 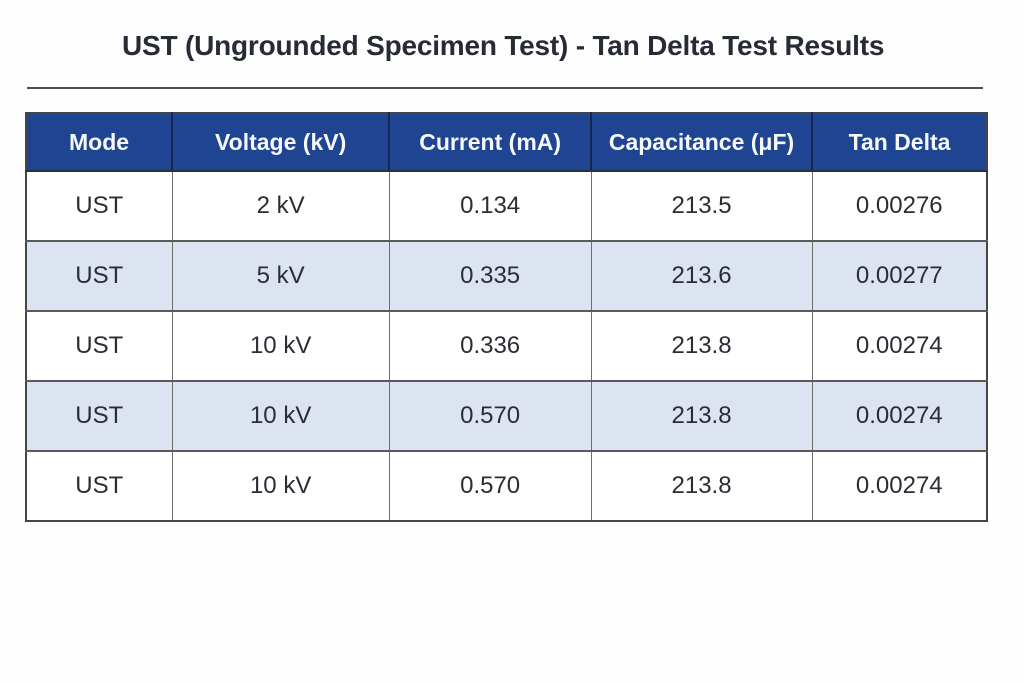 What do you see at coordinates (701, 205) in the screenshot?
I see `table-cell-capacitance: 213.5` at bounding box center [701, 205].